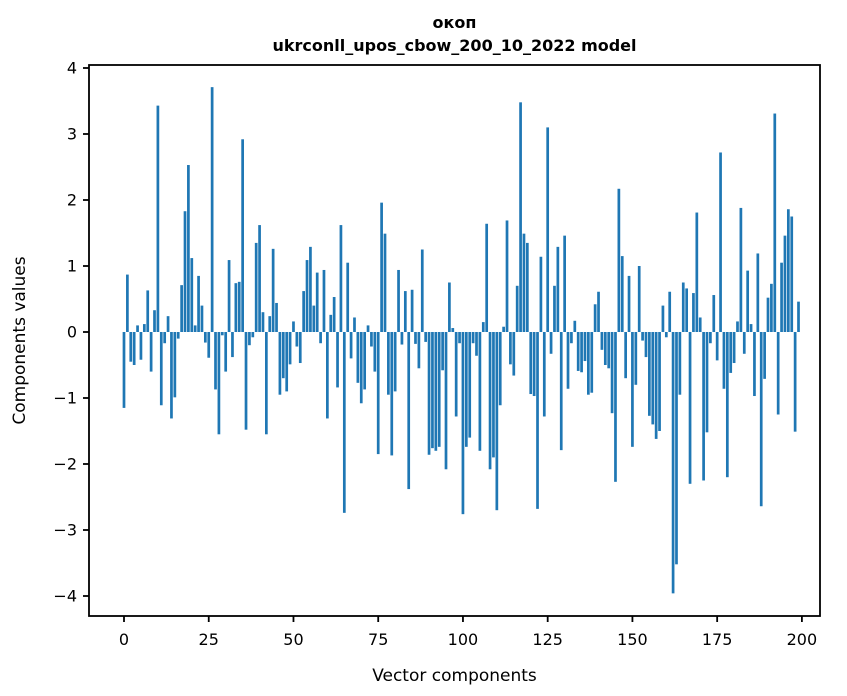 This screenshot has width=847, height=696. What do you see at coordinates (293, 639) in the screenshot?
I see `x-tick-label: 50` at bounding box center [293, 639].